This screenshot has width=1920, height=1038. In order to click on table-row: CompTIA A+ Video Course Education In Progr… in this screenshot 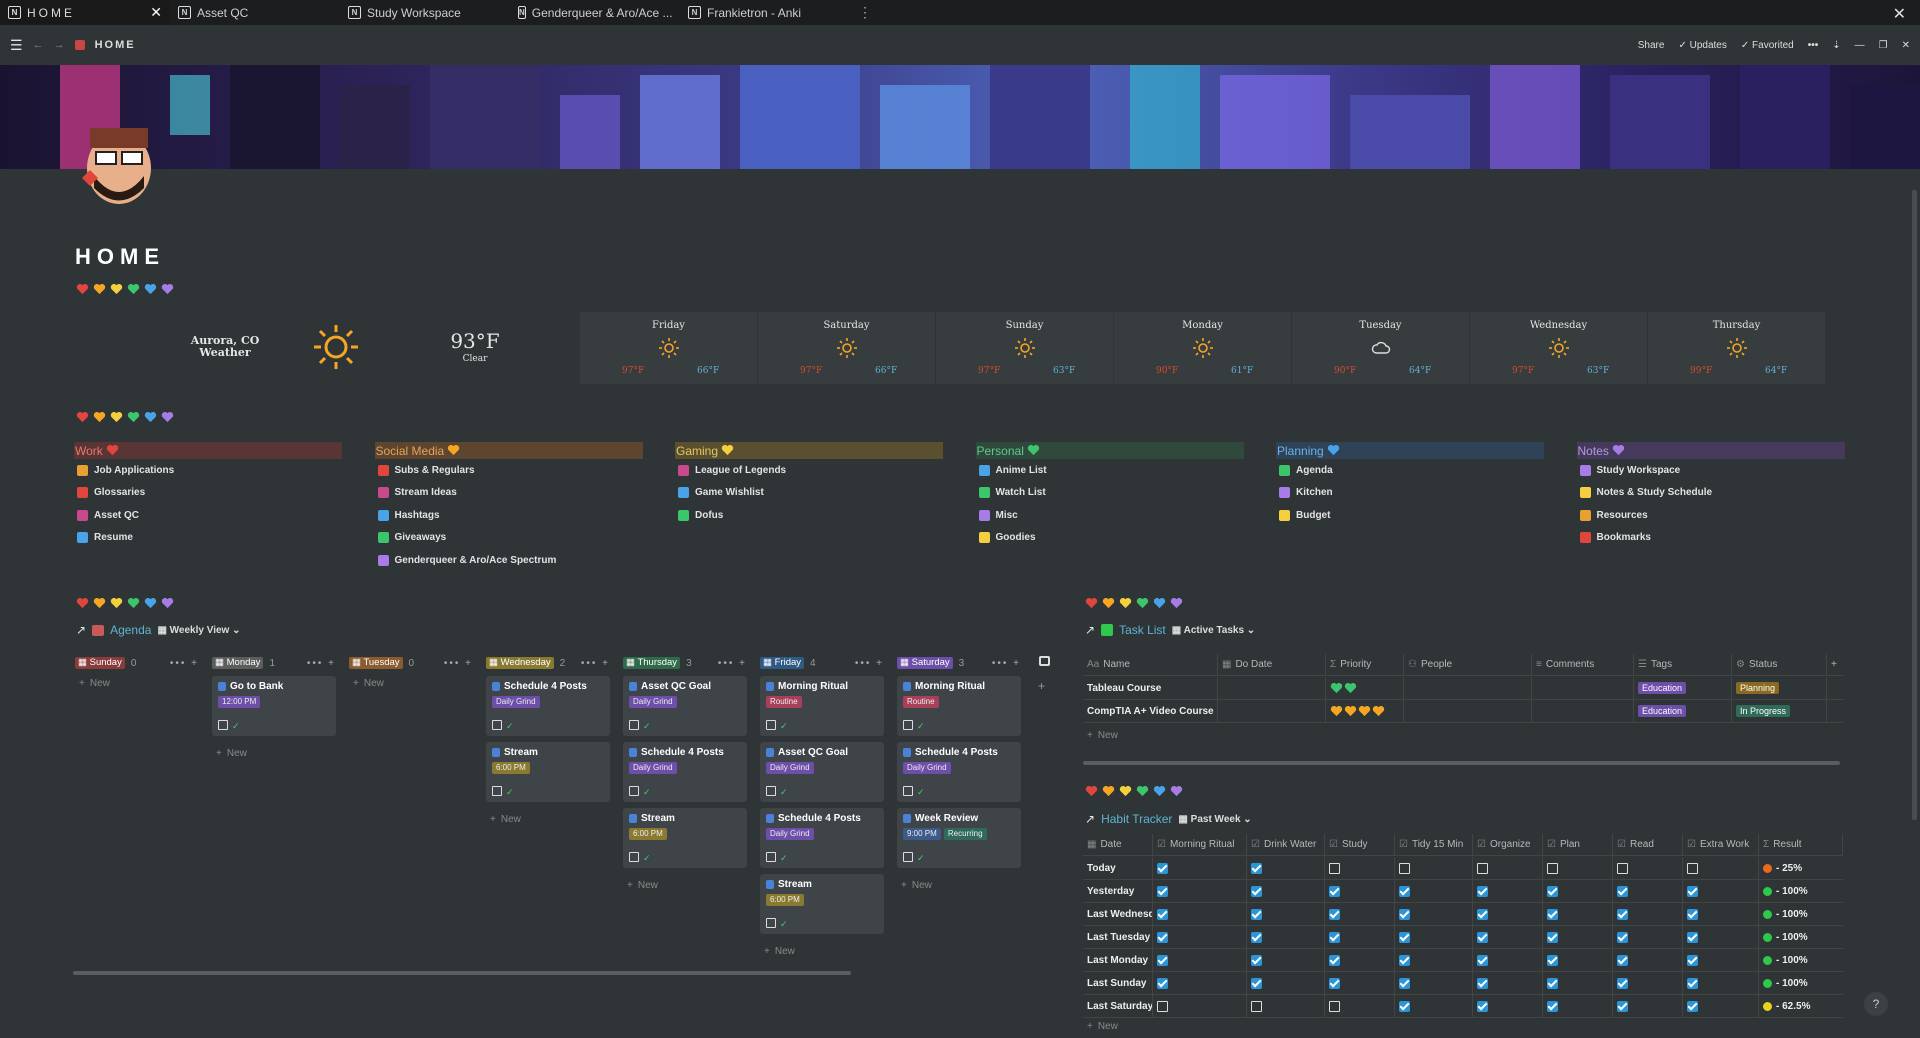, I will do `click(1463, 711)`.